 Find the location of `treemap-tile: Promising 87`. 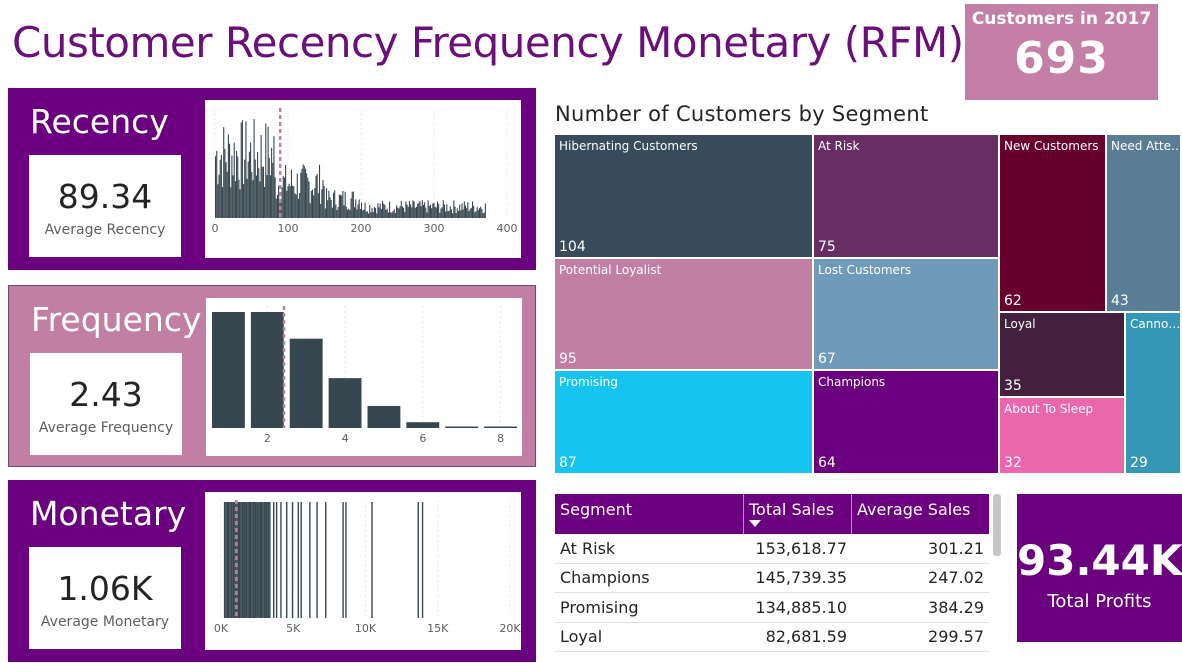

treemap-tile: Promising 87 is located at coordinates (684, 423).